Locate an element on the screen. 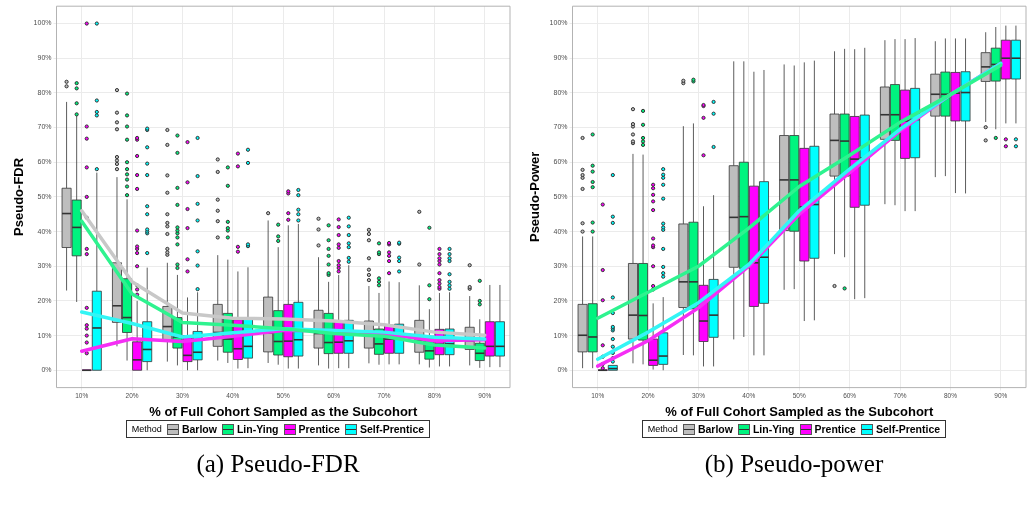 The image size is (1032, 506). y-axis-title: Pseudo-Power is located at coordinates (535, 197).